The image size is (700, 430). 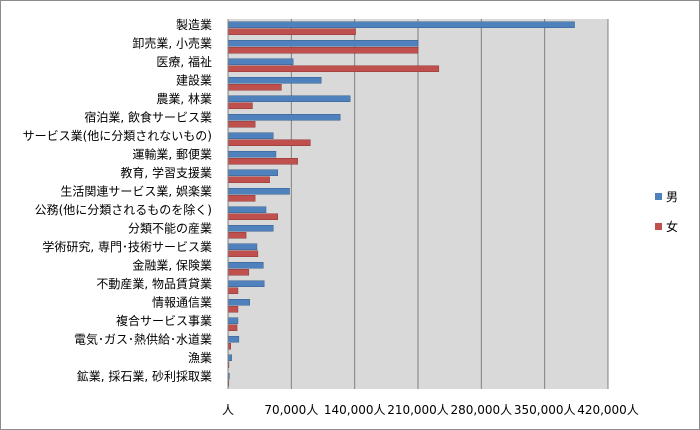 I want to click on category-label: 農業, 林業, so click(x=184, y=99).